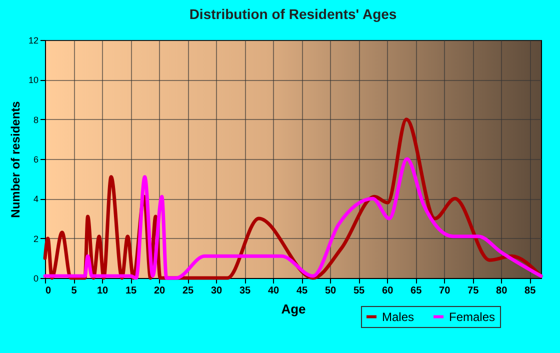  What do you see at coordinates (131, 291) in the screenshot?
I see `x-tick-label: 15` at bounding box center [131, 291].